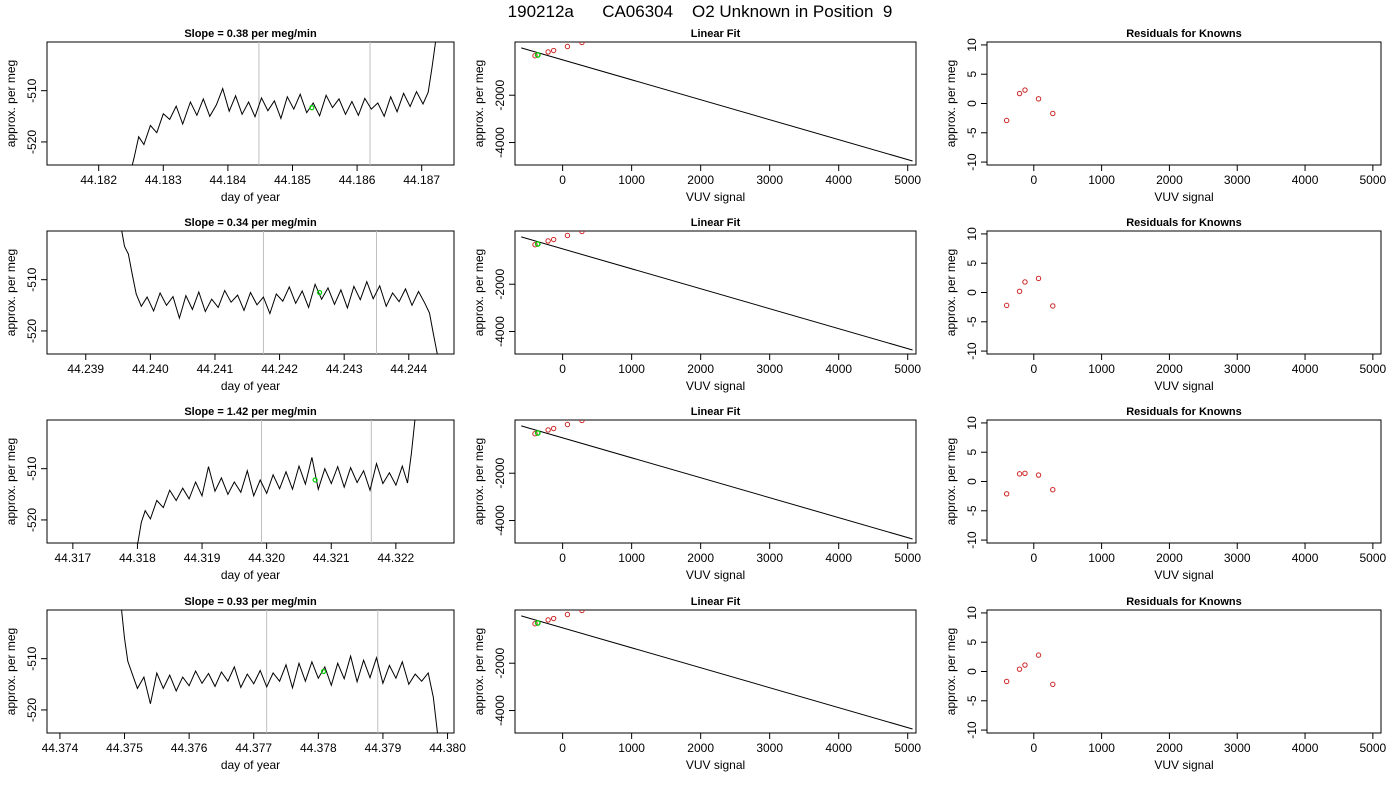 The width and height of the screenshot is (1400, 800). I want to click on y-tick-label: -4000, so click(500, 710).